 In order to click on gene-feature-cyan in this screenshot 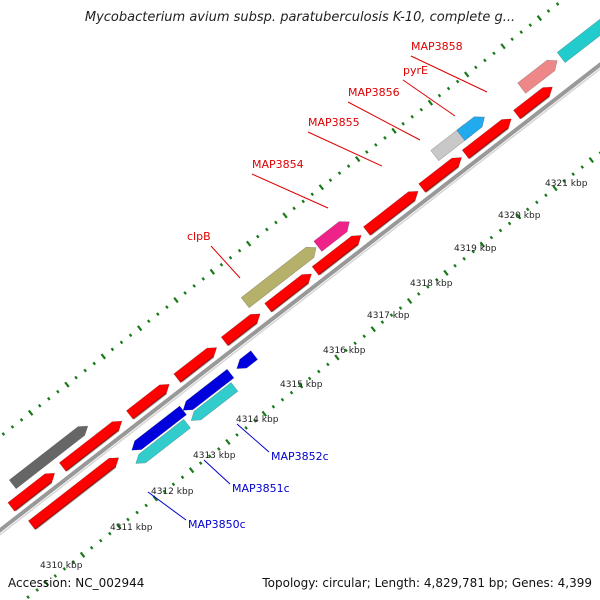, I will do `click(578, 41)`.